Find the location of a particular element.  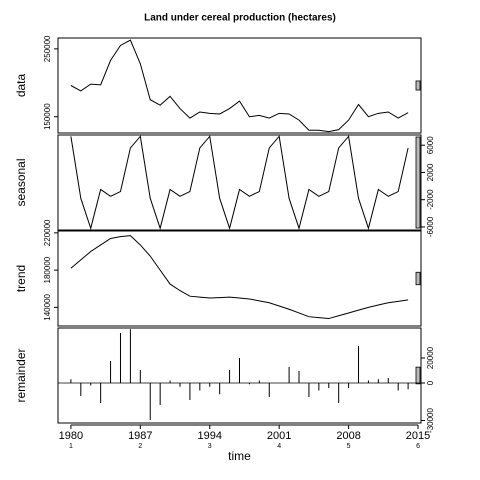

x-tick-label: 1994 is located at coordinates (210, 436).